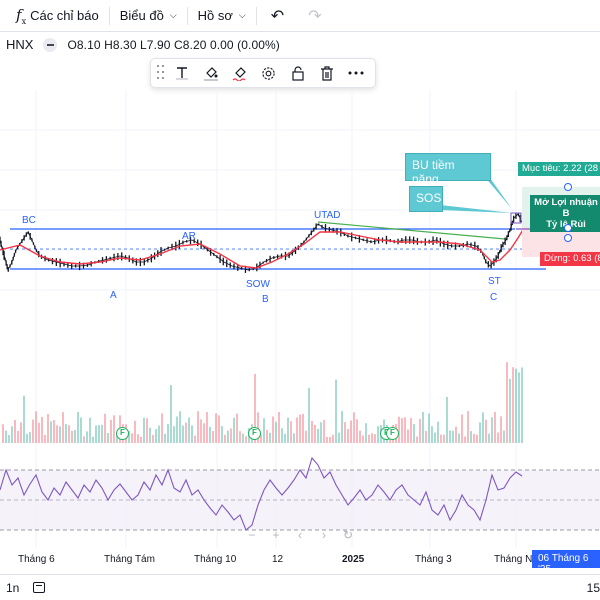 The image size is (600, 600). Describe the element at coordinates (29, 220) in the screenshot. I see `label-bc: BC` at that location.